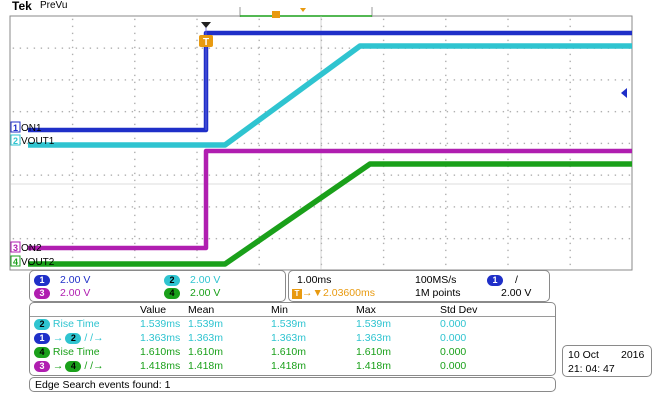 The image size is (663, 396). Describe the element at coordinates (206, 42) in the screenshot. I see `svg-text: T` at that location.